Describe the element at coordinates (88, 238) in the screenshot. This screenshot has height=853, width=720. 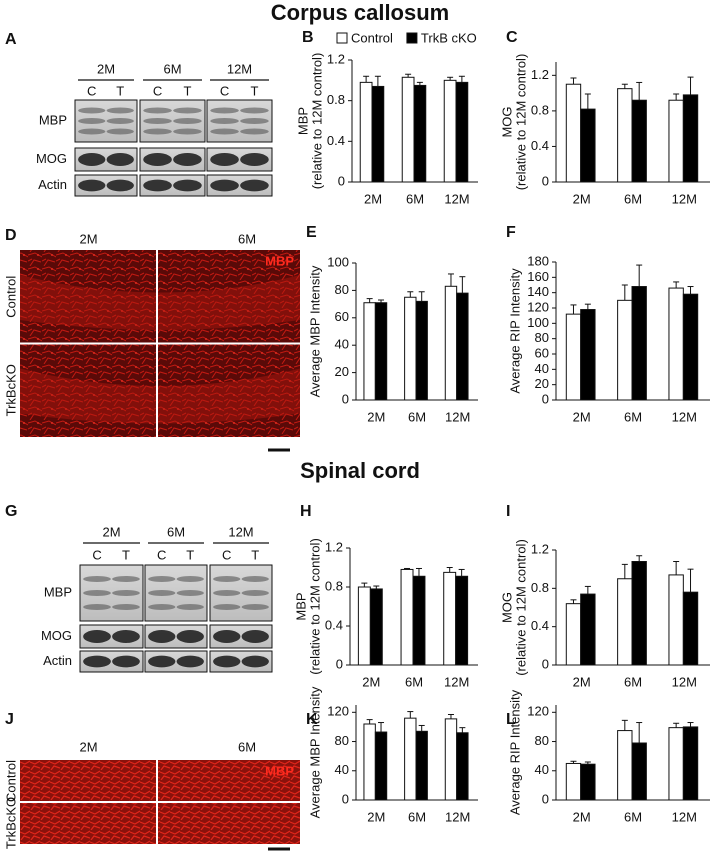
I see `column-label: 2M` at that location.